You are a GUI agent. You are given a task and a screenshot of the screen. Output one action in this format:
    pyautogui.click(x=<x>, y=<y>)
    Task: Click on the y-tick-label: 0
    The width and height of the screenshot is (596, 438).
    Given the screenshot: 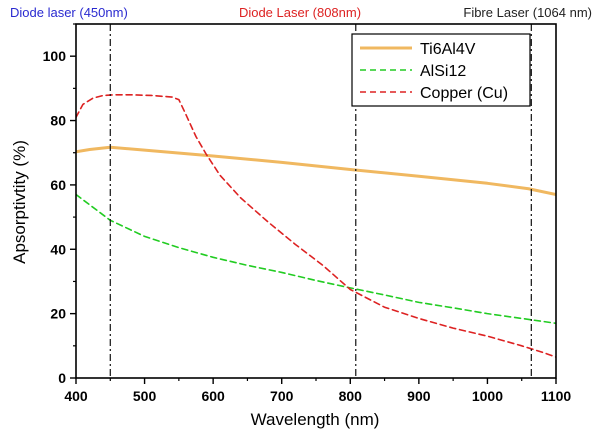 What is the action you would take?
    pyautogui.click(x=62, y=378)
    